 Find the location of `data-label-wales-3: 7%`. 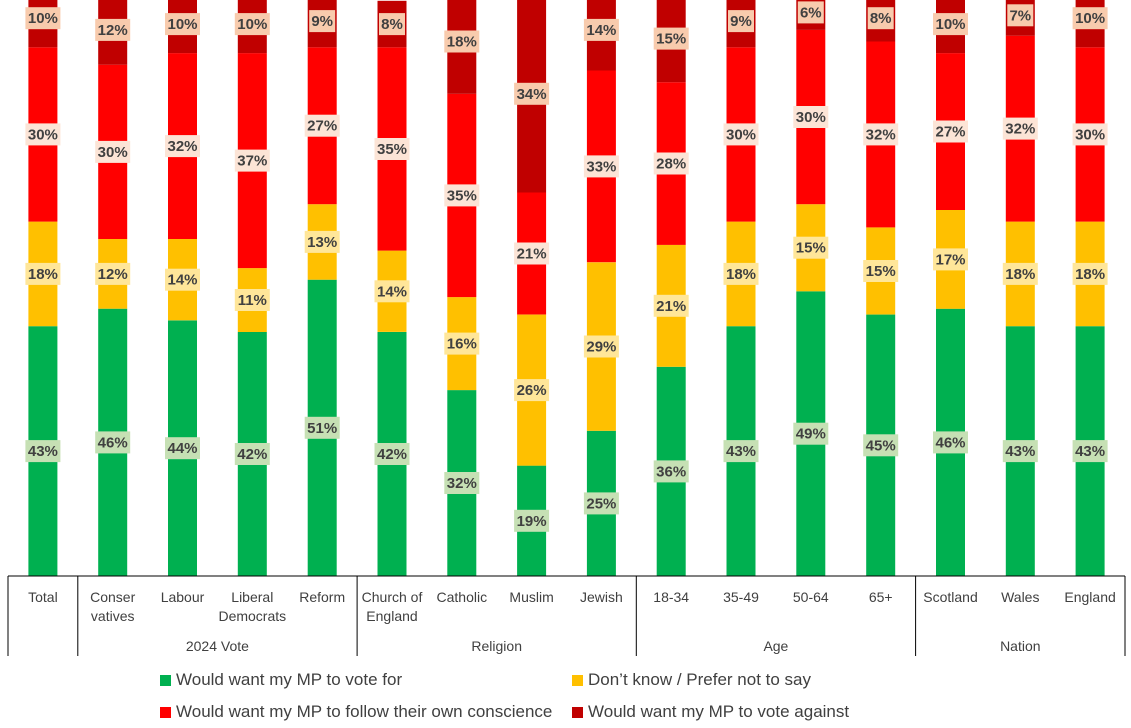

data-label-wales-3: 7% is located at coordinates (1020, 15).